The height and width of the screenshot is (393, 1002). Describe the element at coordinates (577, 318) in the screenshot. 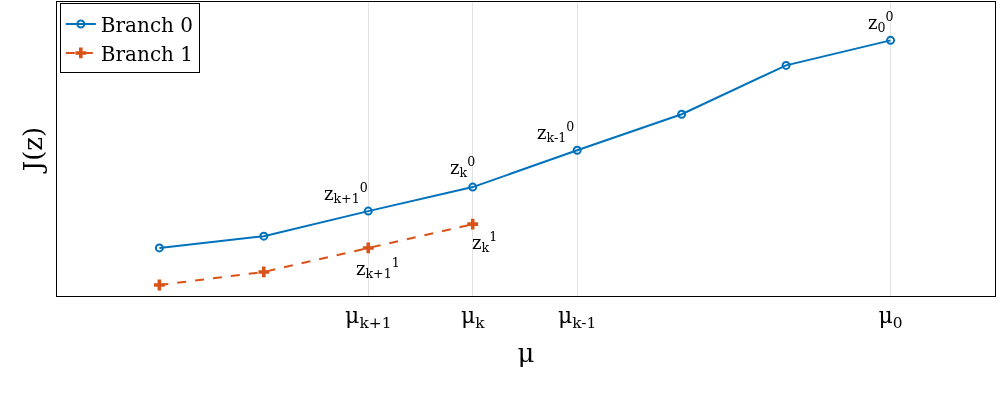

I see `x-tick-label: μ$_{k-1}$` at that location.